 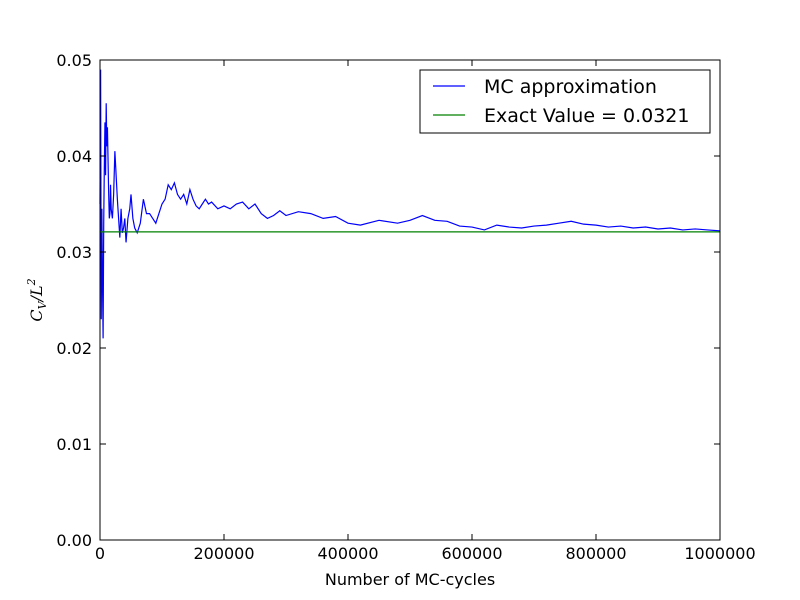 I want to click on y-tick-label: 0.01, so click(x=74, y=444).